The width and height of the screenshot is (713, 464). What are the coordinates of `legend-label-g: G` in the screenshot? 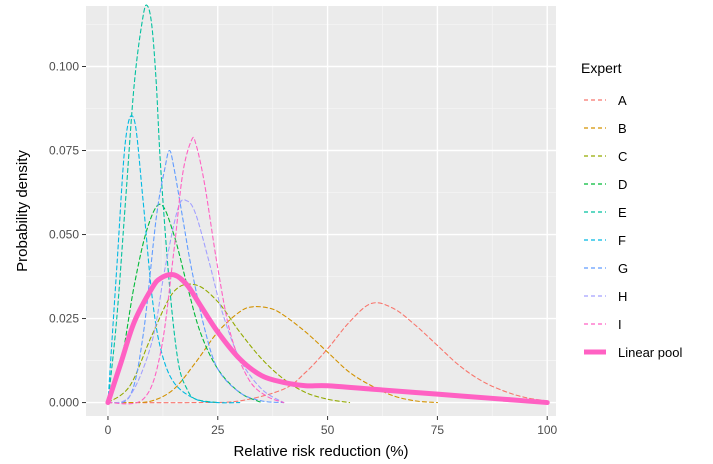 It's located at (623, 268).